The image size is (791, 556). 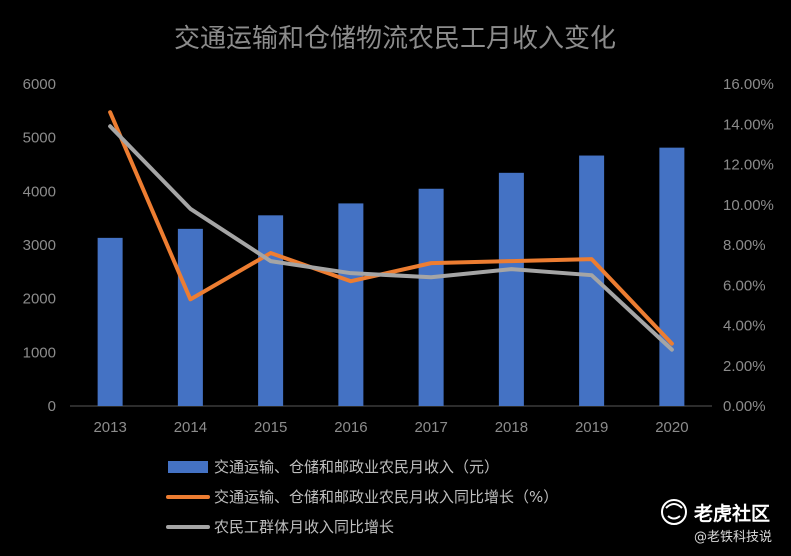 What do you see at coordinates (748, 84) in the screenshot?
I see `right-axis-tick-label: 16.00%` at bounding box center [748, 84].